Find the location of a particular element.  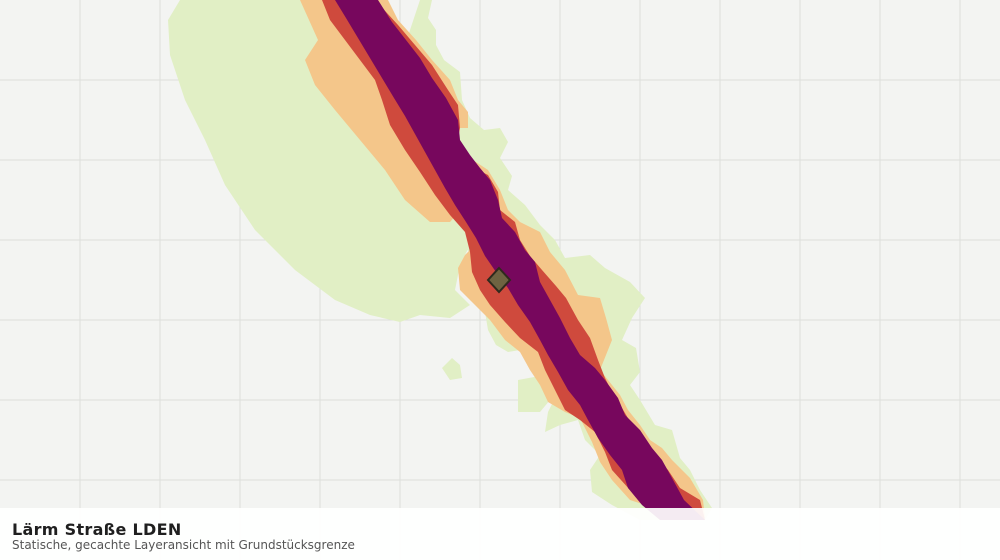

layer-title: Lärm Straße LDEN is located at coordinates (97, 529).